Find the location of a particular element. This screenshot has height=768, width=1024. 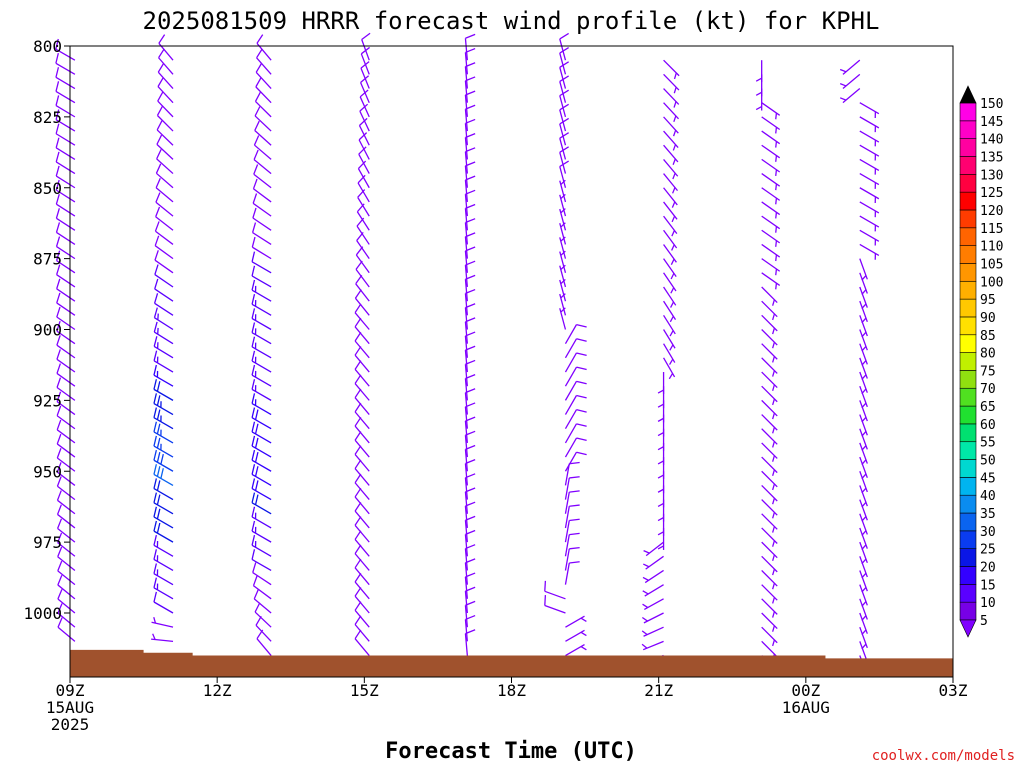

colorbar-label: 40 is located at coordinates (988, 496).